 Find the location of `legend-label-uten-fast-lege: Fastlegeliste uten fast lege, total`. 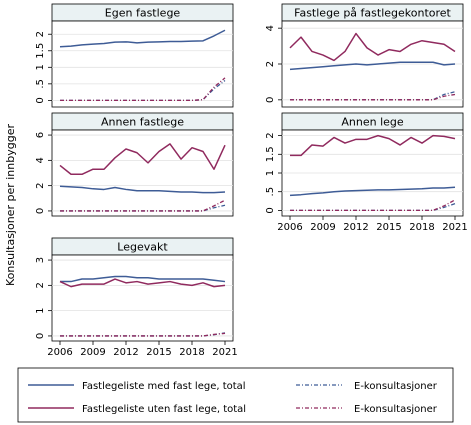

legend-label-uten-fast-lege: Fastlegeliste uten fast lege, total is located at coordinates (164, 409).